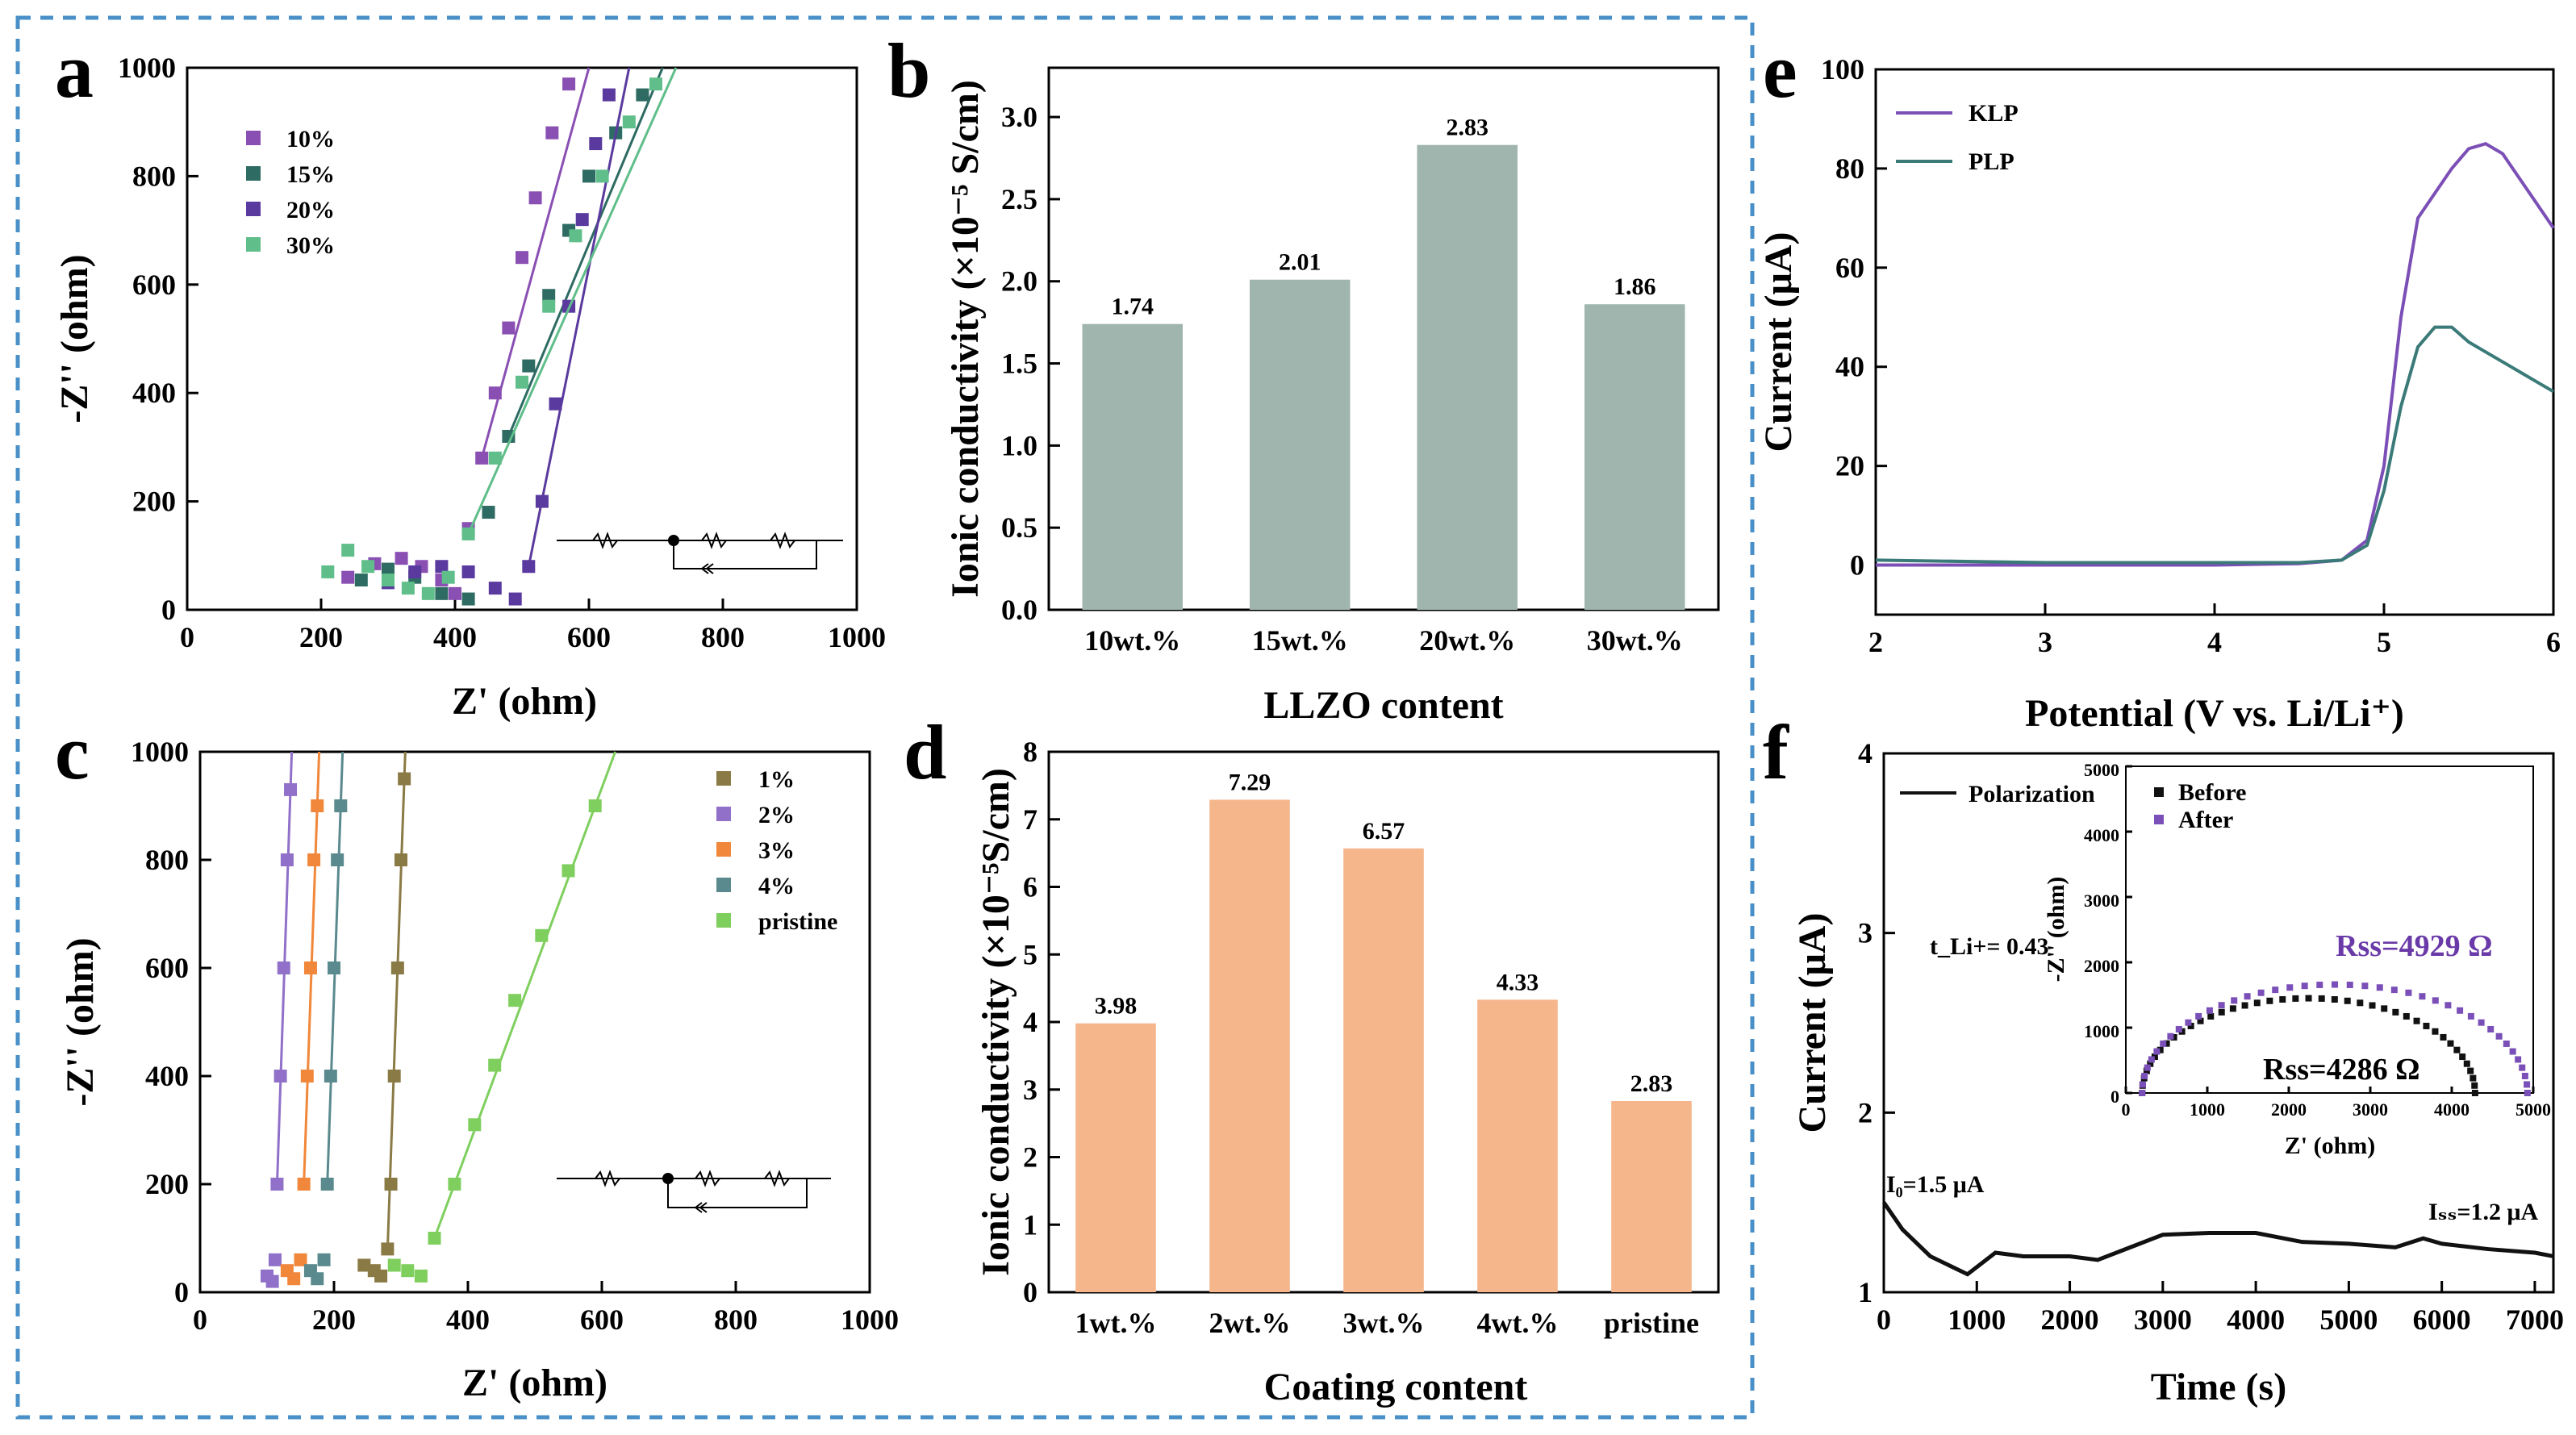 This screenshot has width=2576, height=1435. I want to click on y-tick-label: 200, so click(167, 1184).